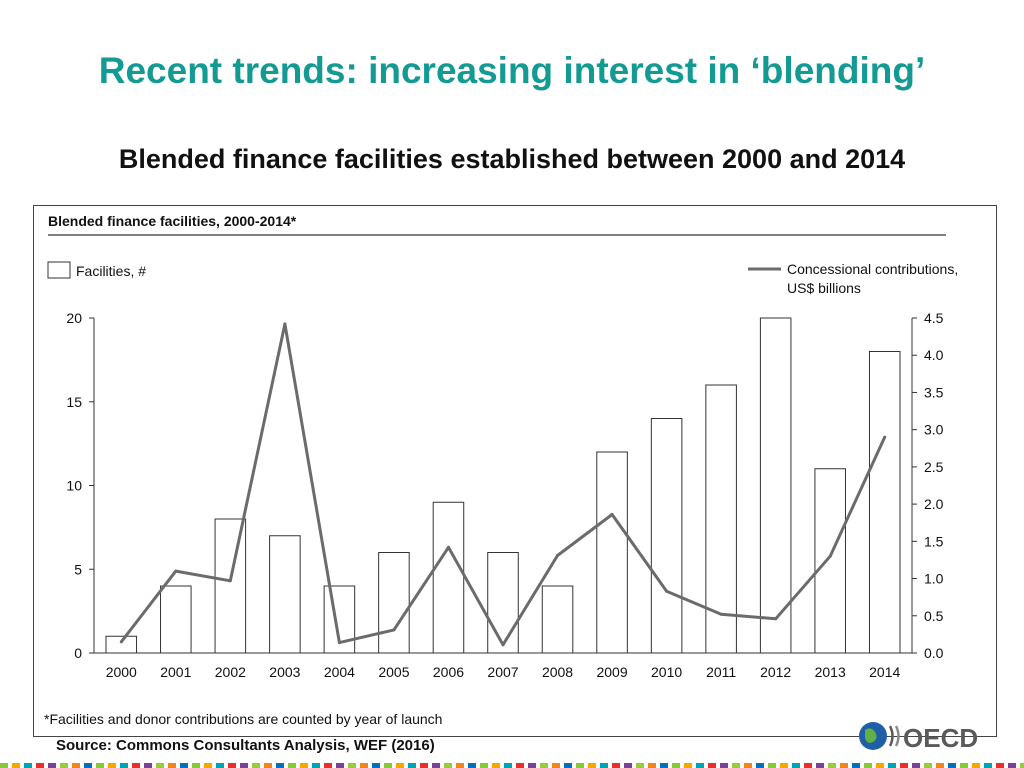 The height and width of the screenshot is (768, 1024). I want to click on left-axis-tick-label: 0, so click(78, 653).